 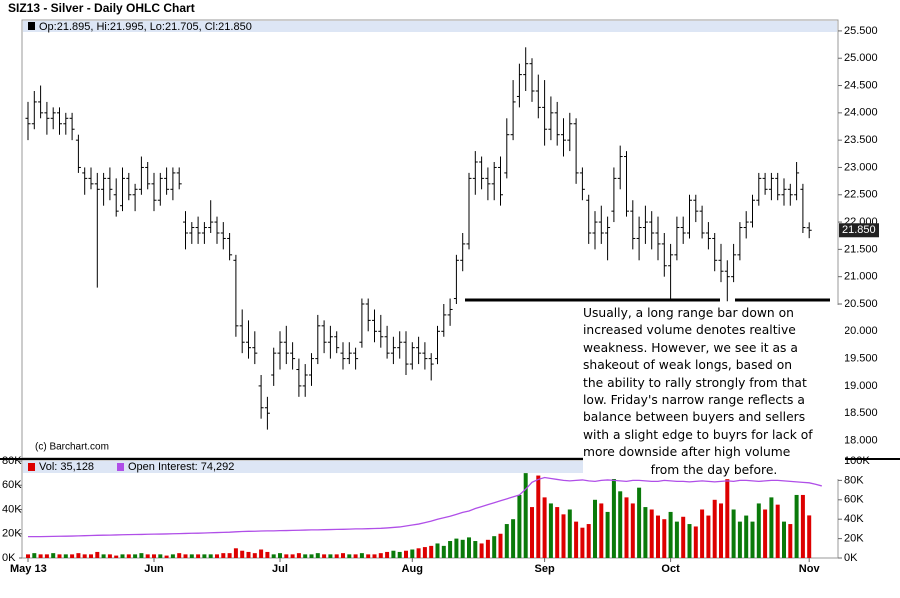 What do you see at coordinates (689, 330) in the screenshot?
I see `annotation-line: increased volume denotes realtive` at bounding box center [689, 330].